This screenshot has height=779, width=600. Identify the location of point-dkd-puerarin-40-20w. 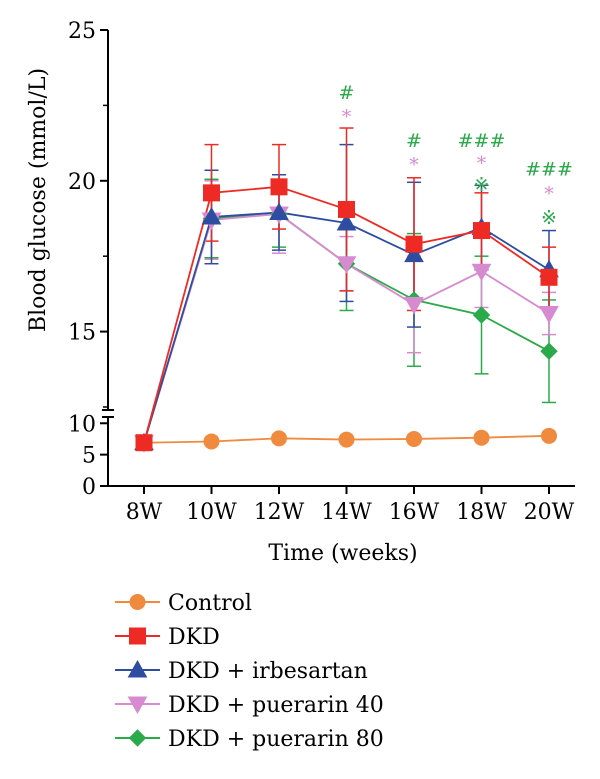
(549, 314).